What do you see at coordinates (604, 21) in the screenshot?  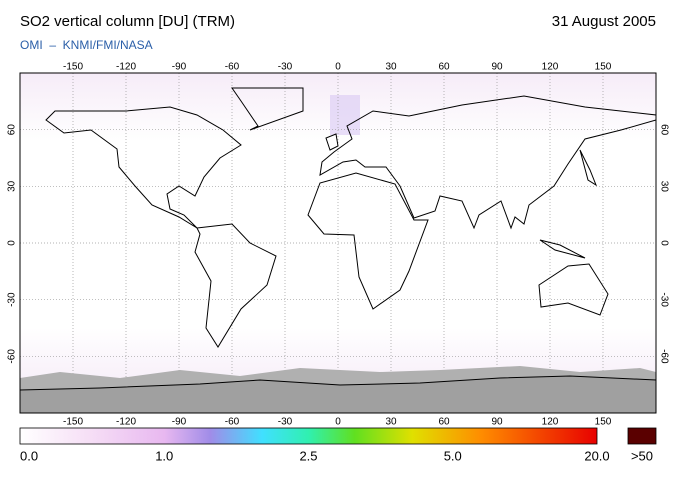 I see `date: 31 August 2005` at bounding box center [604, 21].